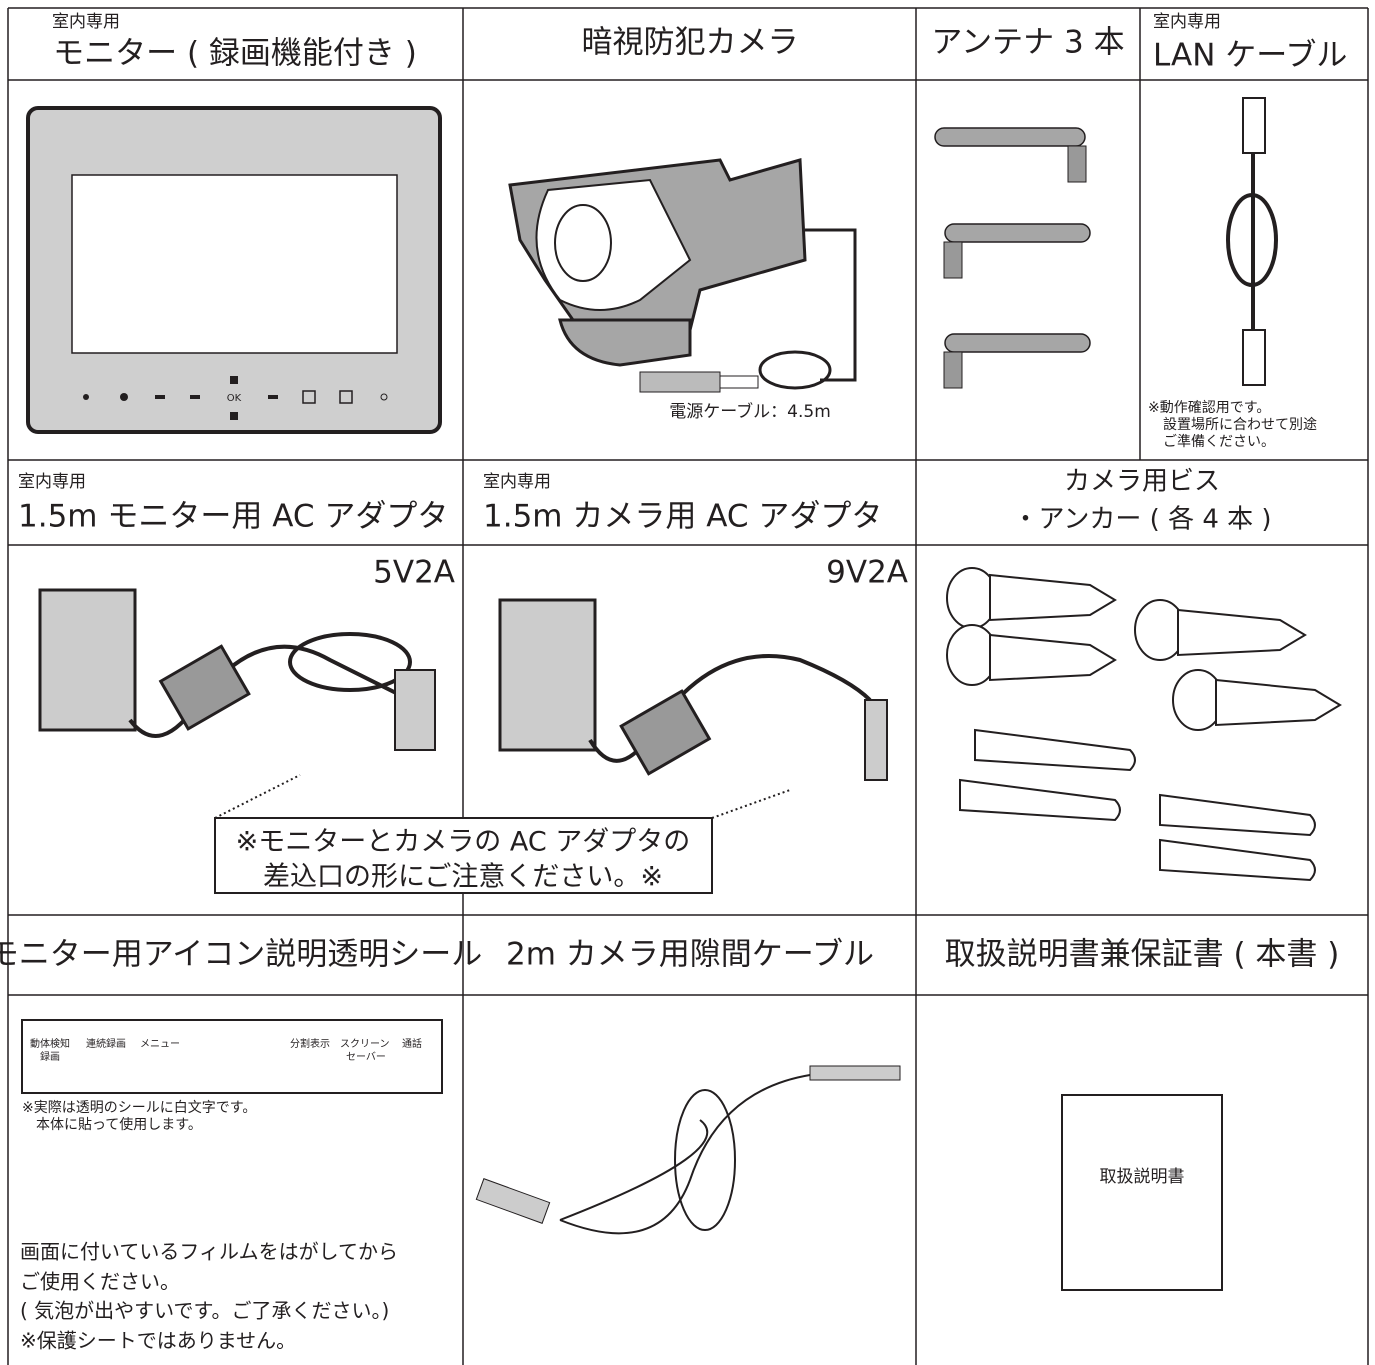  I want to click on note: 設置場所に合わせて別途, so click(1240, 424).